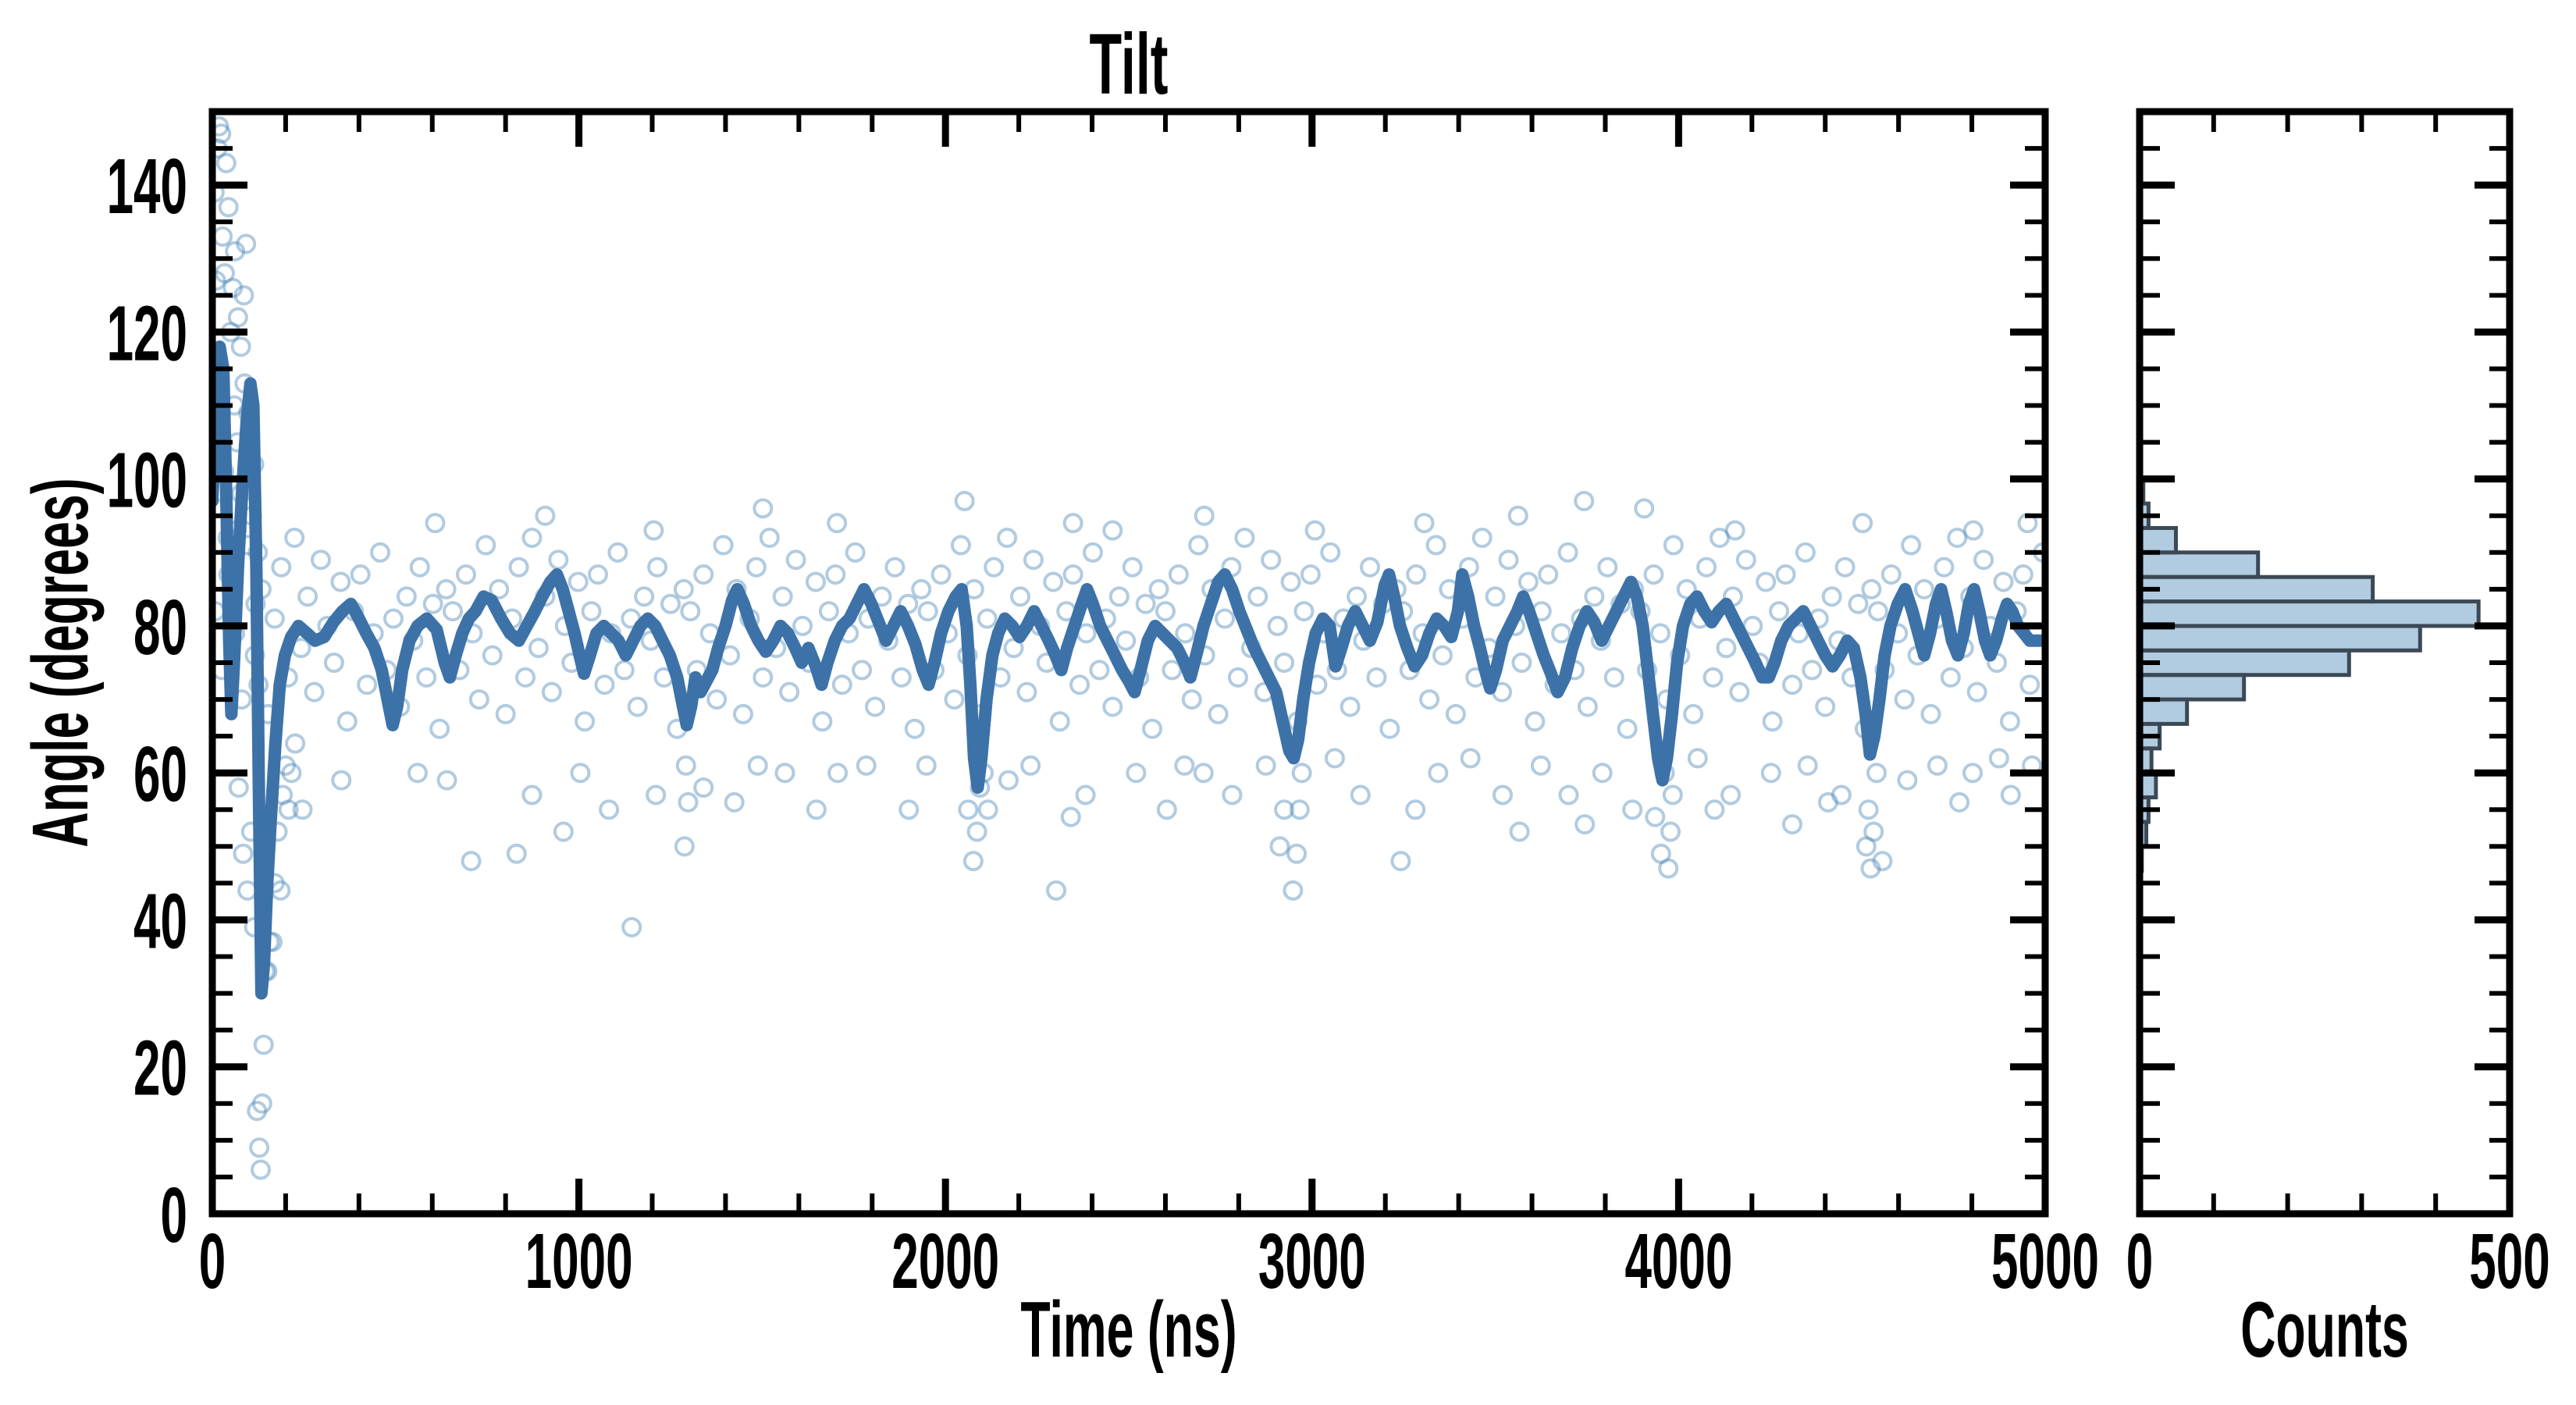 This screenshot has height=1405, width=2576. Describe the element at coordinates (147, 481) in the screenshot. I see `tick-label: 100` at that location.